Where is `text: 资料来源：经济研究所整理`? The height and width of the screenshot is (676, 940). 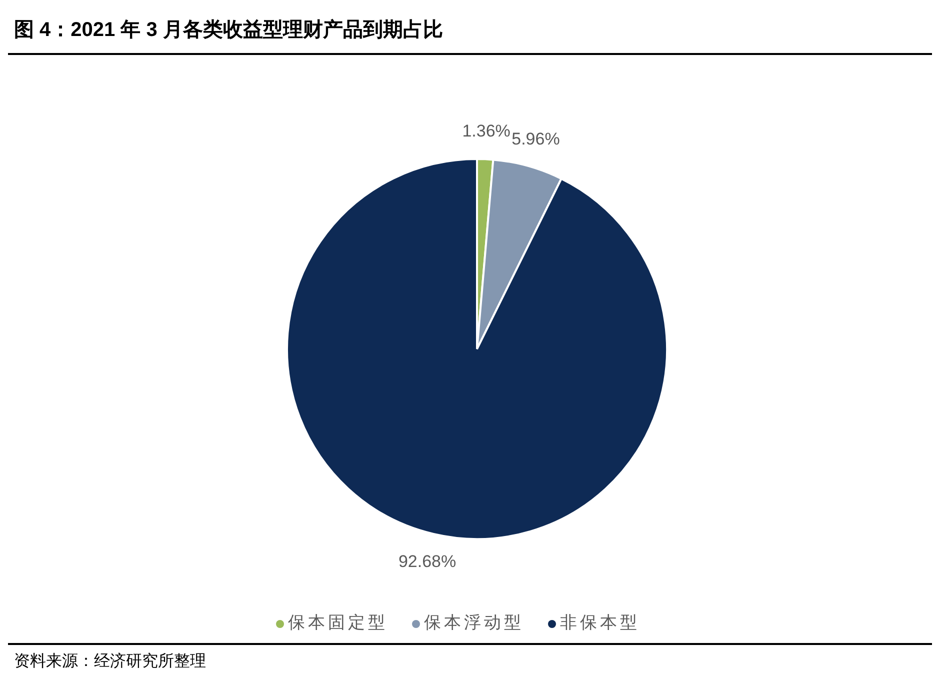
text: 资料来源：经济研究所整理 is located at coordinates (110, 662).